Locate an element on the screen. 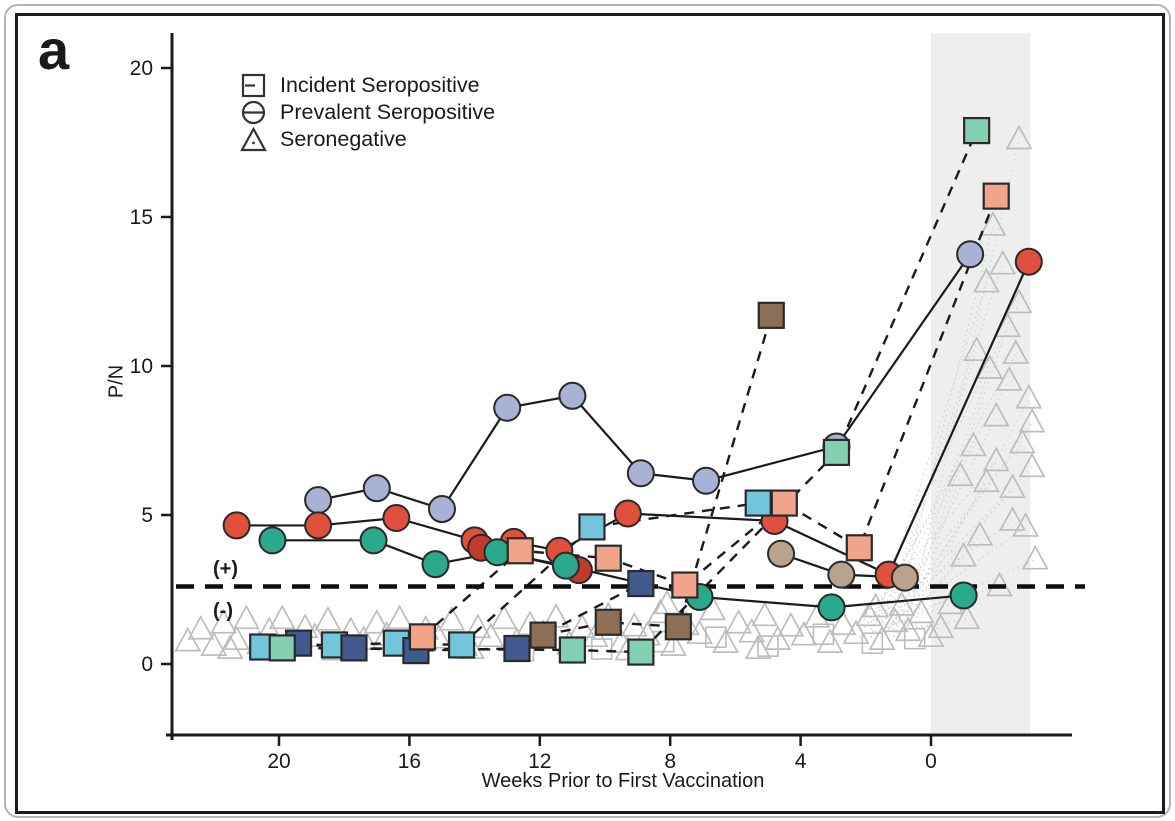 This screenshot has height=821, width=1175. y-tick-label: 20 is located at coordinates (141, 68).